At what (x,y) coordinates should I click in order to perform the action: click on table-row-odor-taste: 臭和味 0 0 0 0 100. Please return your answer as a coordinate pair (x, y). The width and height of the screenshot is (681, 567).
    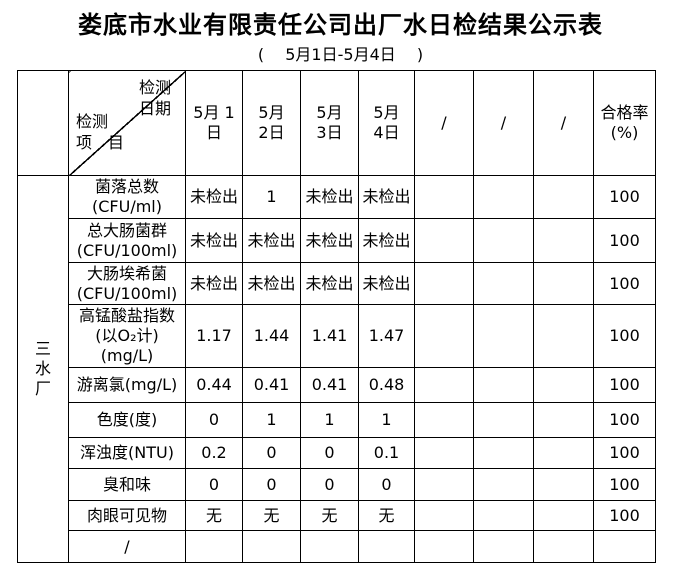
    Looking at the image, I should click on (337, 484).